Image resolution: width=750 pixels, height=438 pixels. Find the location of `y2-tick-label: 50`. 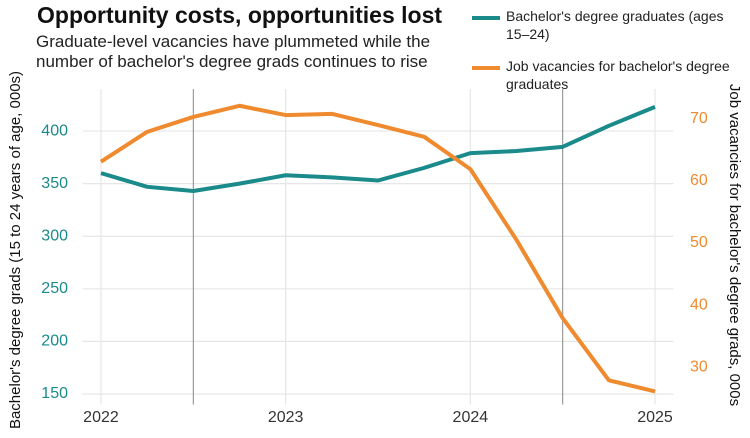

y2-tick-label: 50 is located at coordinates (699, 242).